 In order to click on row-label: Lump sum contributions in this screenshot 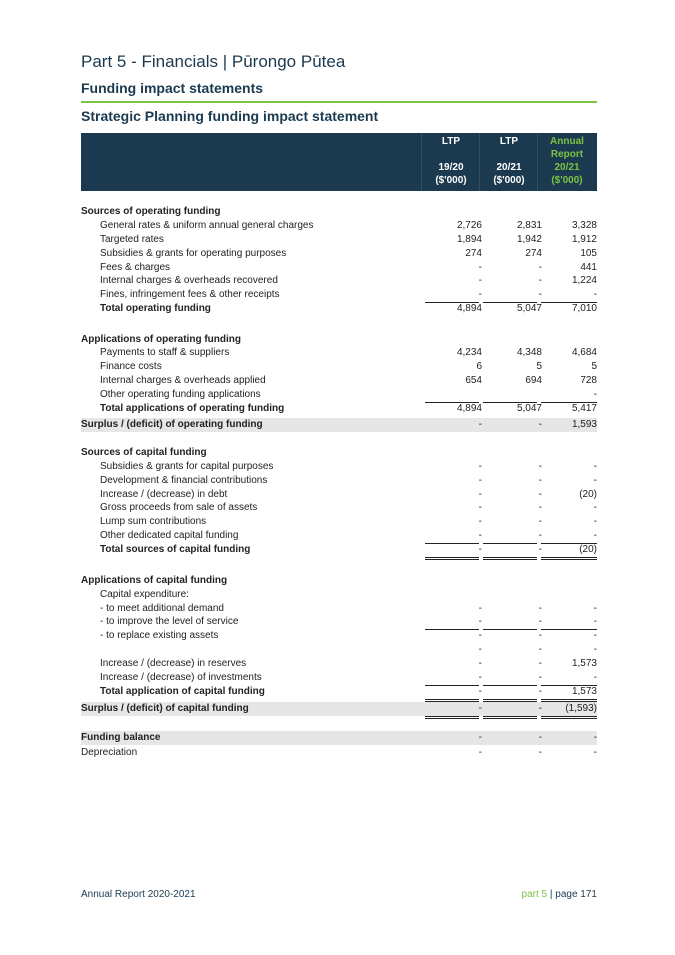, I will do `click(153, 521)`.